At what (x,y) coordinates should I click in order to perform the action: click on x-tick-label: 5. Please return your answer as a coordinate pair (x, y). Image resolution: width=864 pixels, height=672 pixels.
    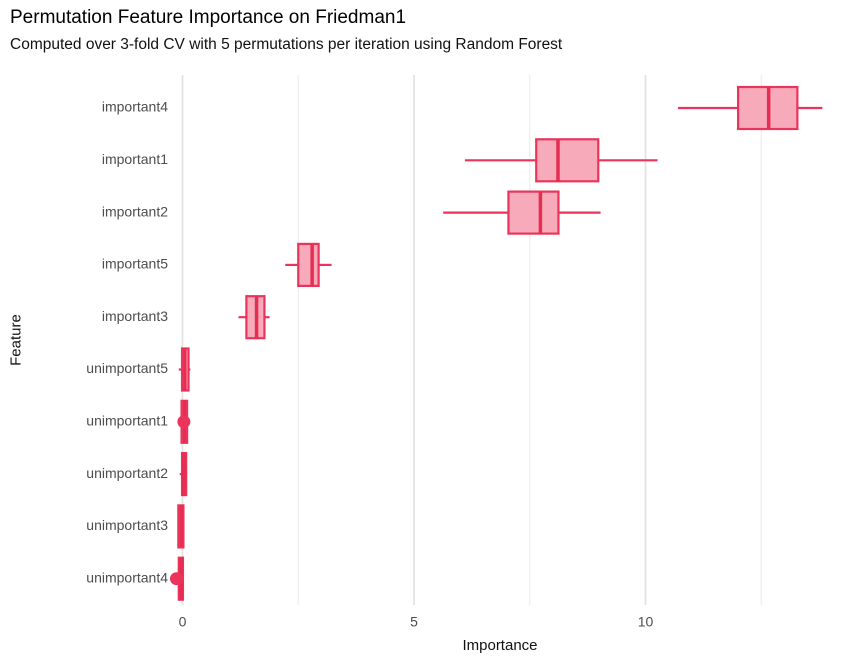
    Looking at the image, I should click on (414, 622).